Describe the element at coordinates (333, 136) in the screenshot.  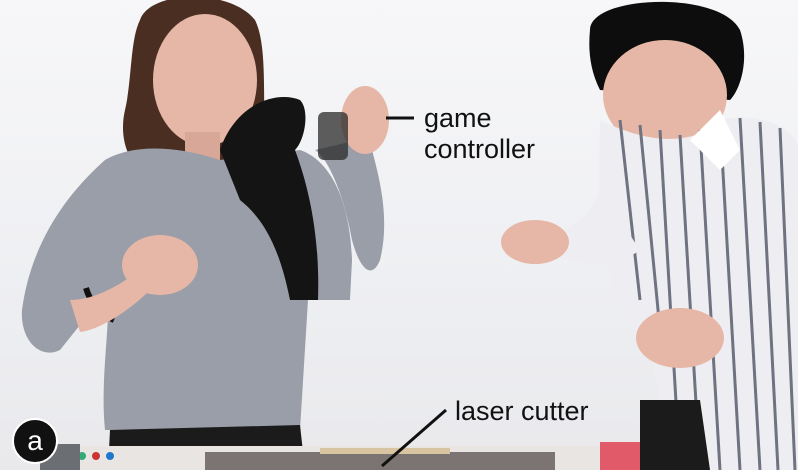
I see `game-controller` at that location.